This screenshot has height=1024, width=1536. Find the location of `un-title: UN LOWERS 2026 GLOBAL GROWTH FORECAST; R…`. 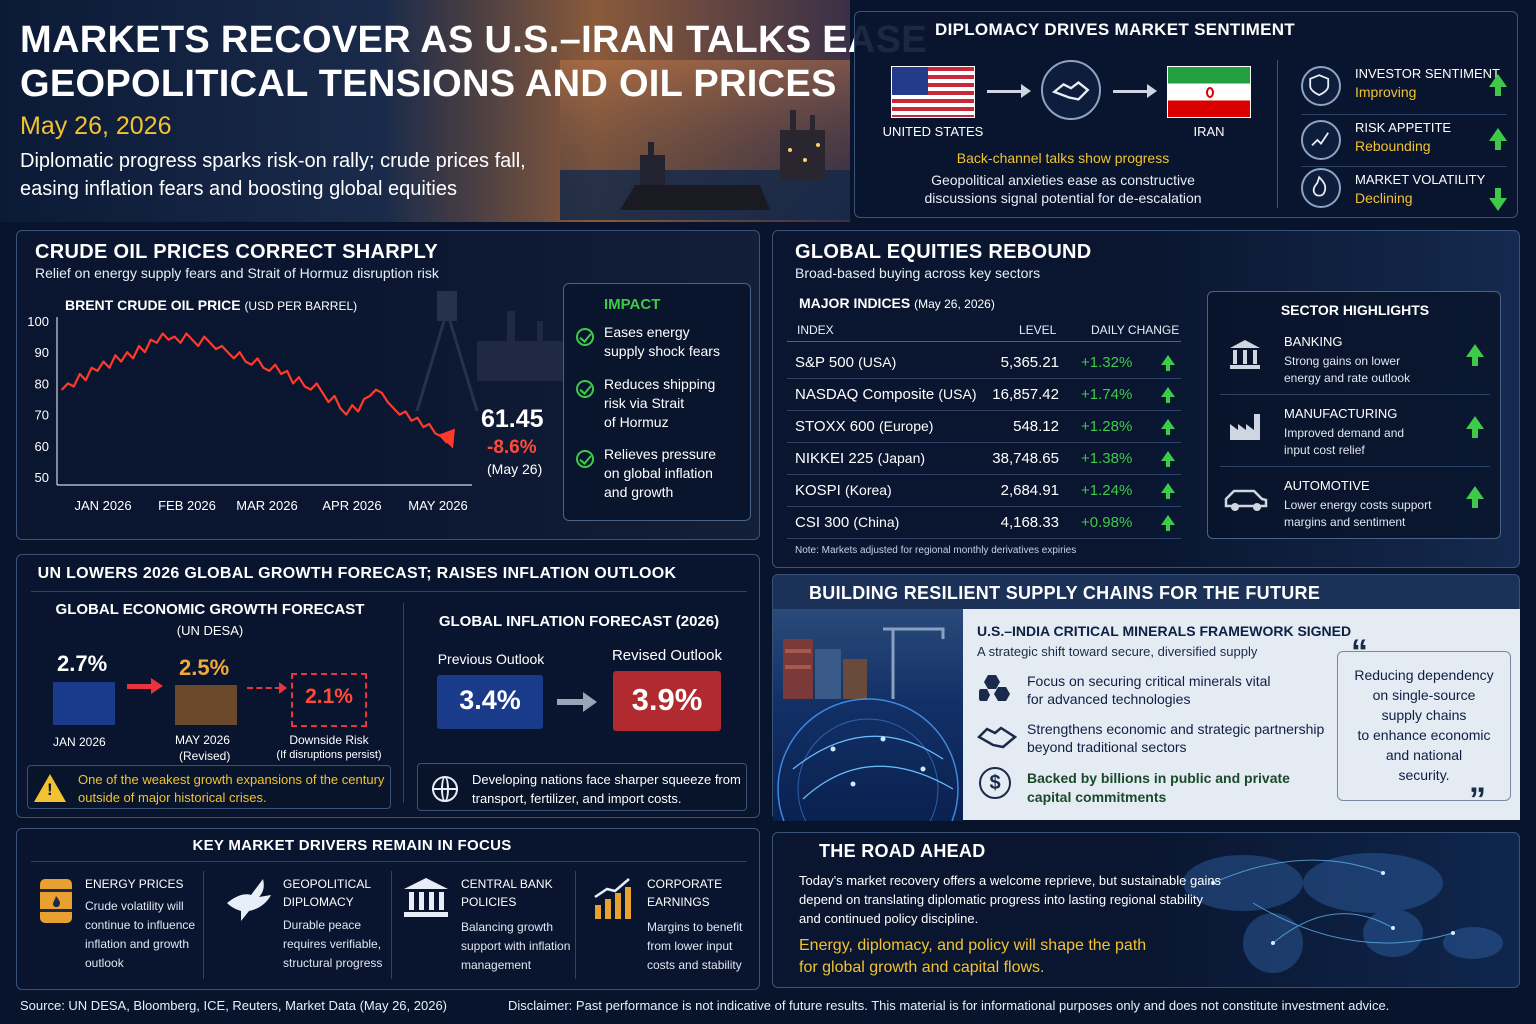

un-title: UN LOWERS 2026 GLOBAL GROWTH FORECAST; R… is located at coordinates (357, 573).